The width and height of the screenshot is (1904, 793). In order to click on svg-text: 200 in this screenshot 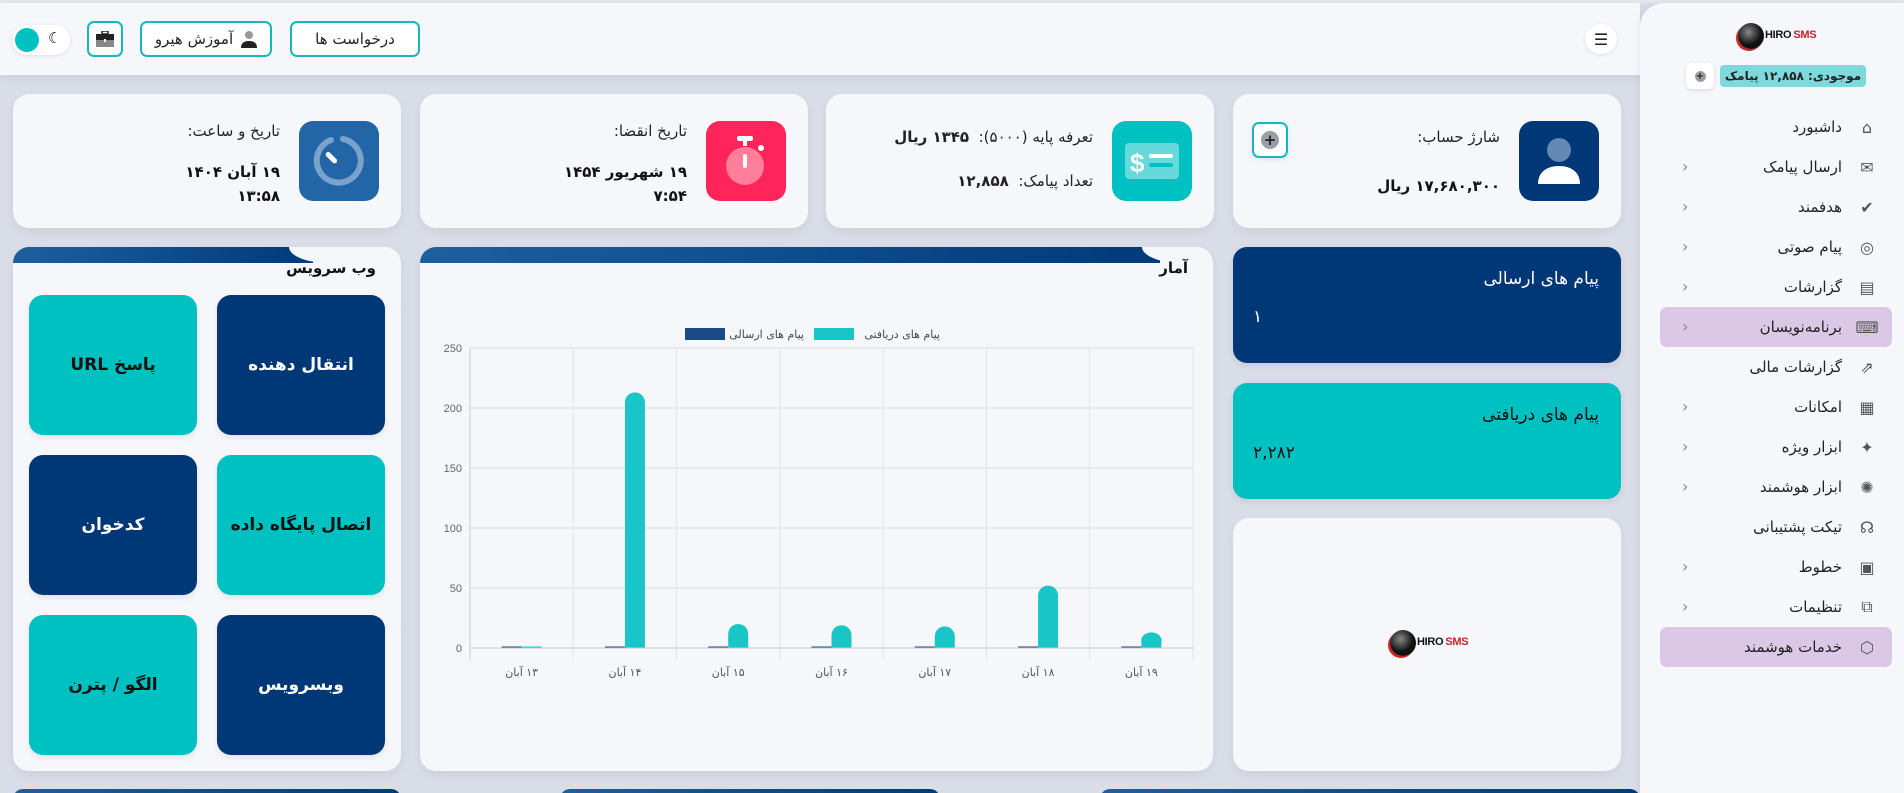, I will do `click(453, 409)`.